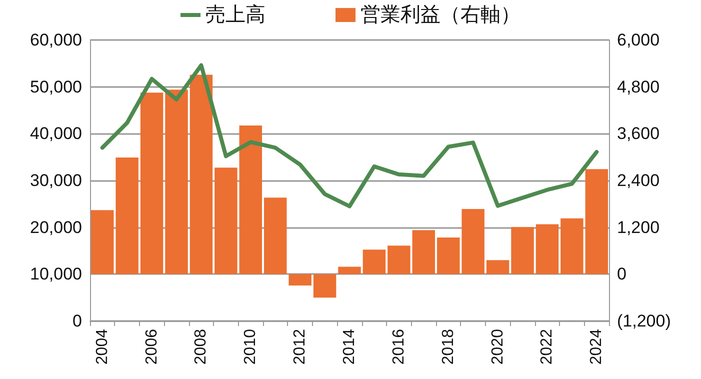 The height and width of the screenshot is (379, 701). Describe the element at coordinates (102, 346) in the screenshot. I see `x-tick-label: 2004` at that location.